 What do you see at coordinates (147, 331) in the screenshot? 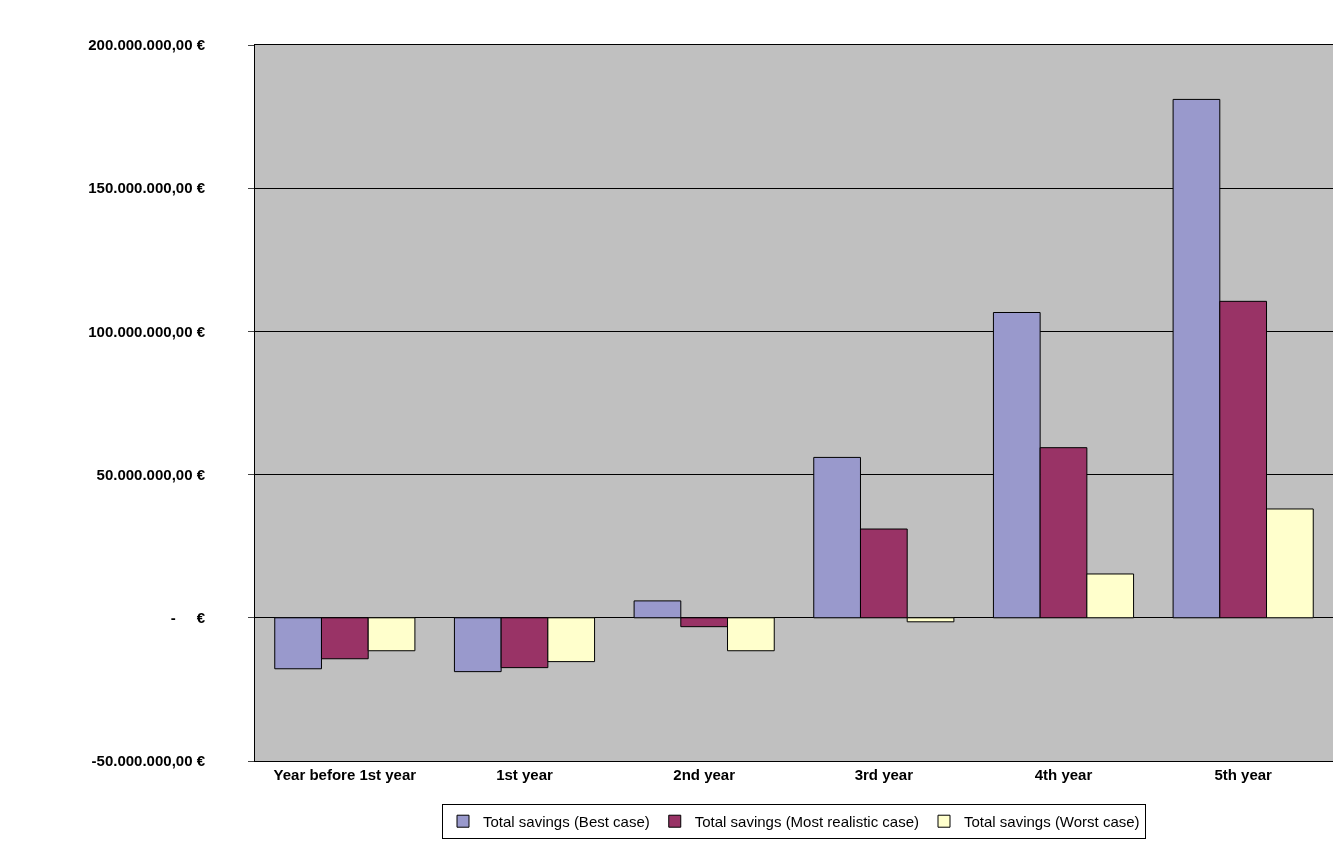
I see `y-tick-label: 100.000.000,00 €` at bounding box center [147, 331].